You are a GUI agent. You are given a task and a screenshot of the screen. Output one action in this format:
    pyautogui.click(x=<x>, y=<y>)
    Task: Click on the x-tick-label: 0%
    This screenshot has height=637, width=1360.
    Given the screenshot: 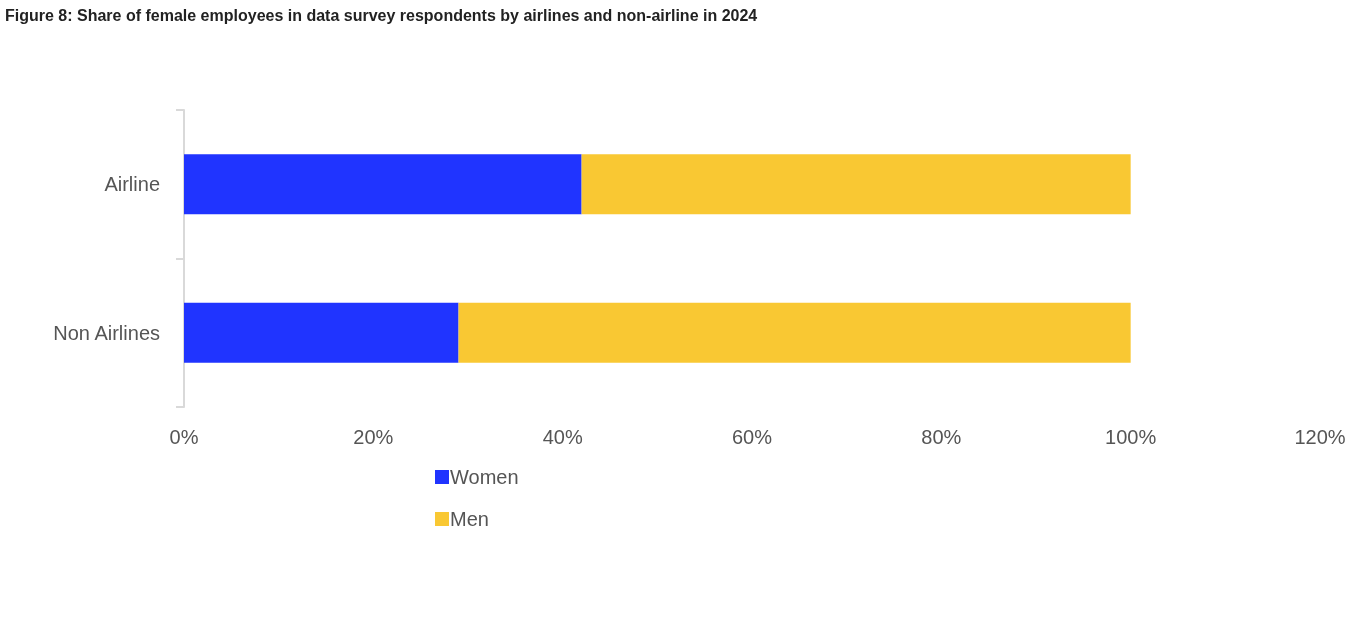 What is the action you would take?
    pyautogui.click(x=184, y=437)
    